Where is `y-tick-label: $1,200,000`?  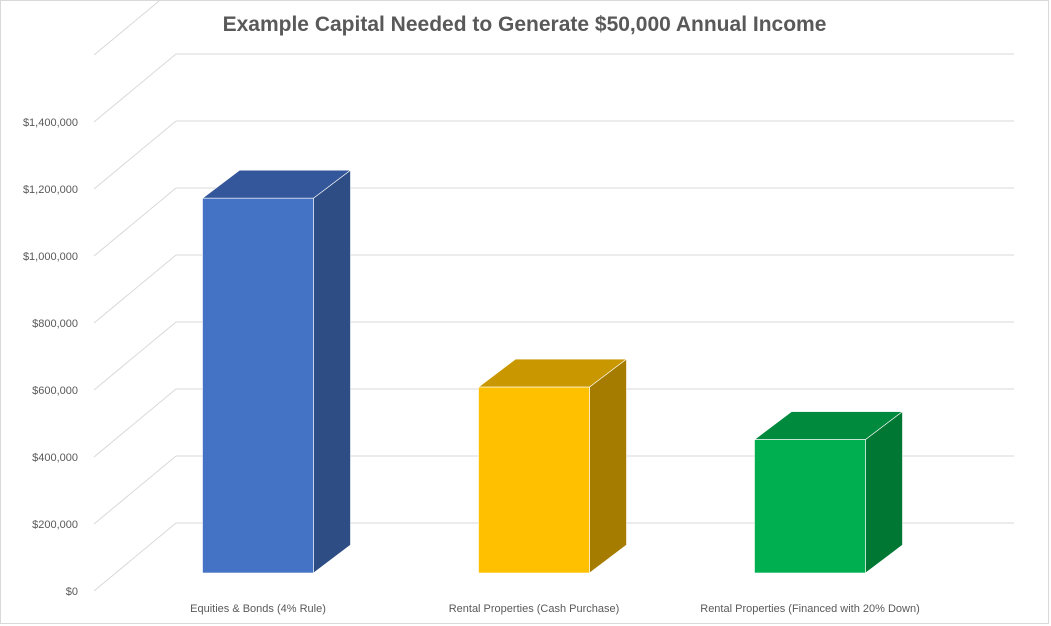
y-tick-label: $1,200,000 is located at coordinates (50, 190).